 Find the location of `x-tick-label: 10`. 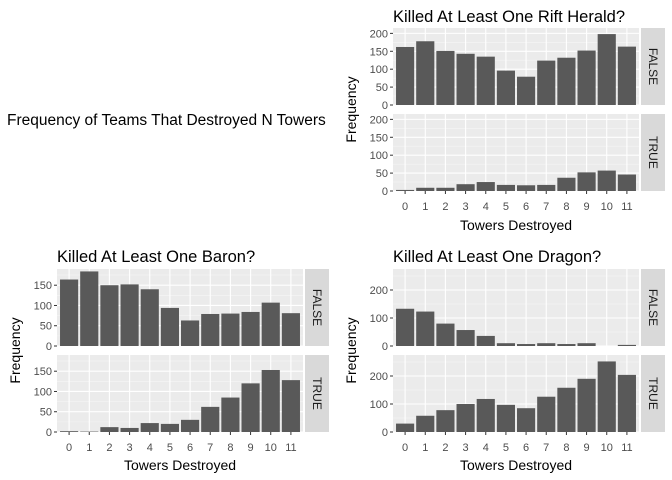

x-tick-label: 10 is located at coordinates (607, 448).